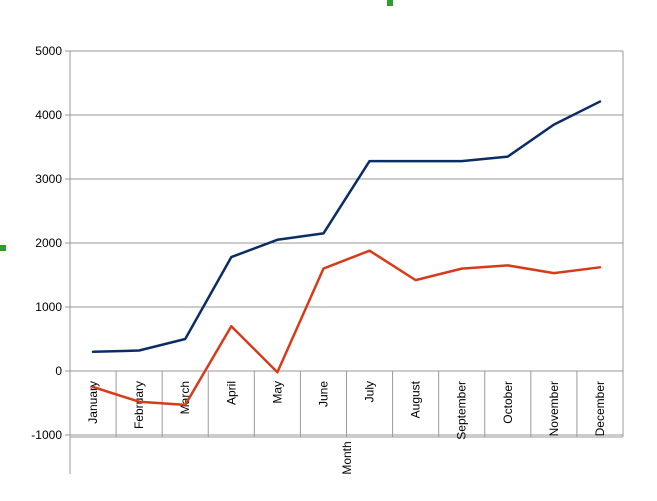 The image size is (657, 501). What do you see at coordinates (323, 394) in the screenshot?
I see `x-tick-label-june: June` at bounding box center [323, 394].